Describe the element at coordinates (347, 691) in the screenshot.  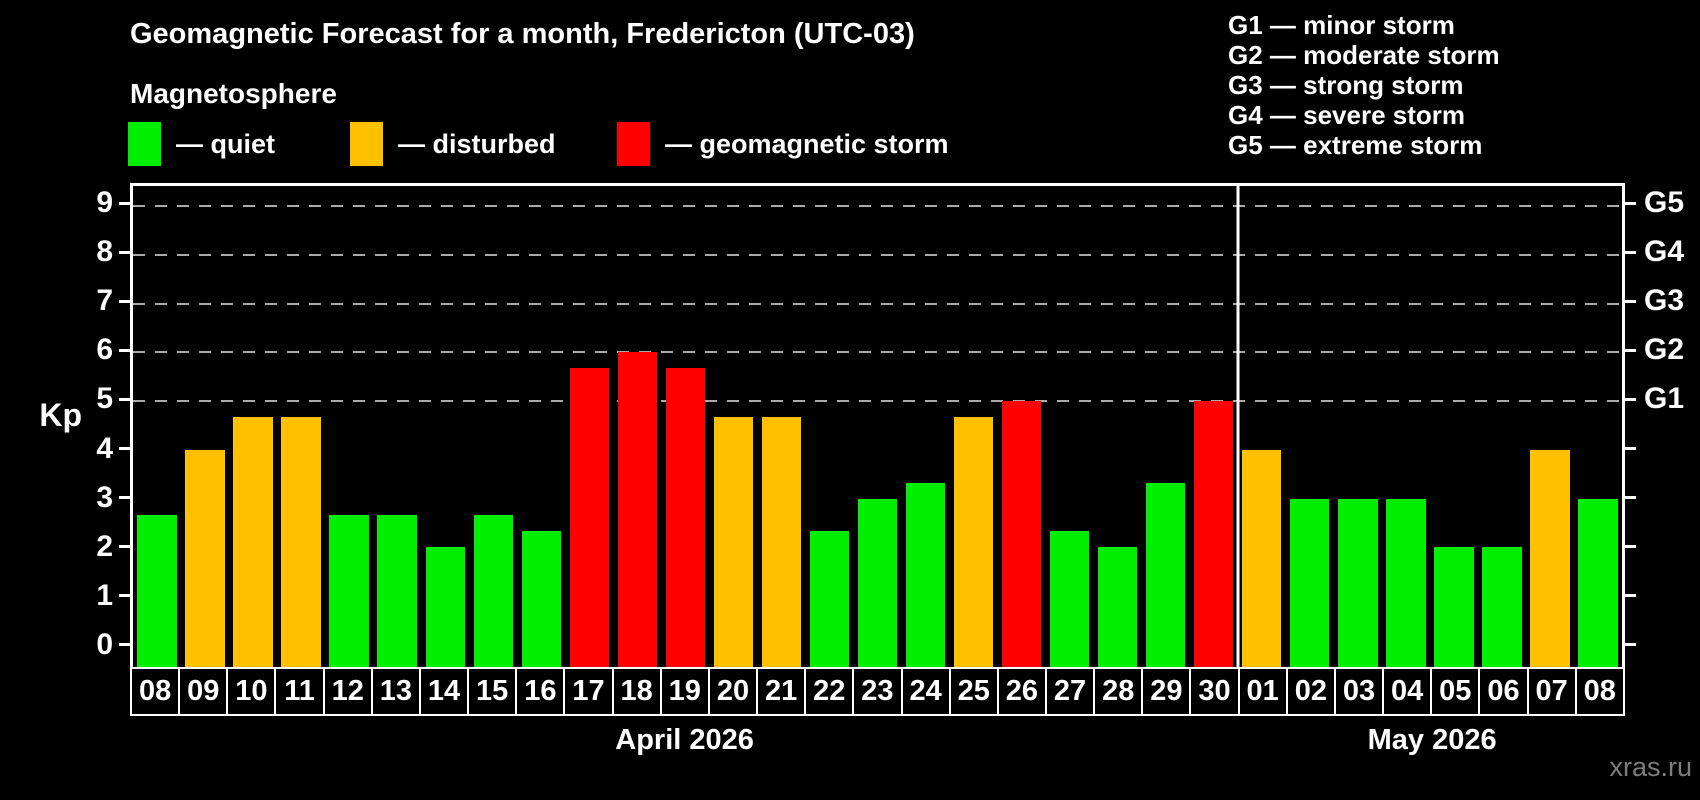
I see `day-label-box-12: 12` at that location.